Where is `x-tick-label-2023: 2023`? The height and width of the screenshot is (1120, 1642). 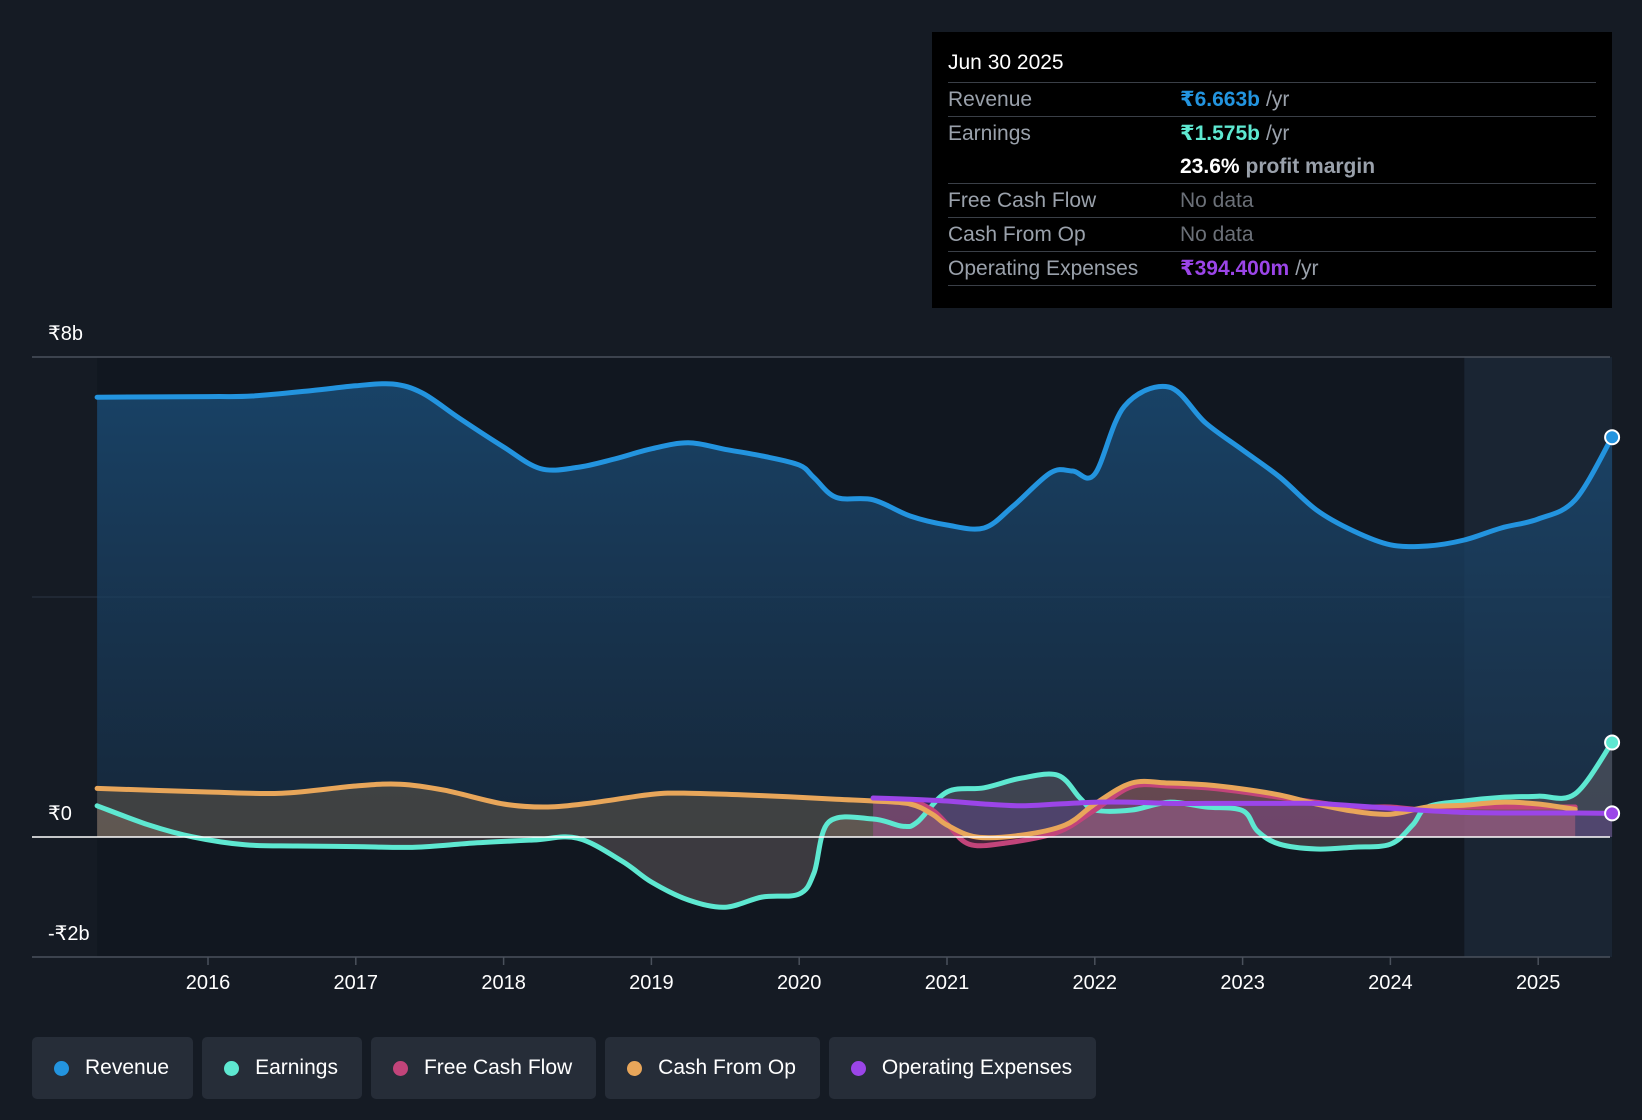 x-tick-label-2023: 2023 is located at coordinates (1242, 983).